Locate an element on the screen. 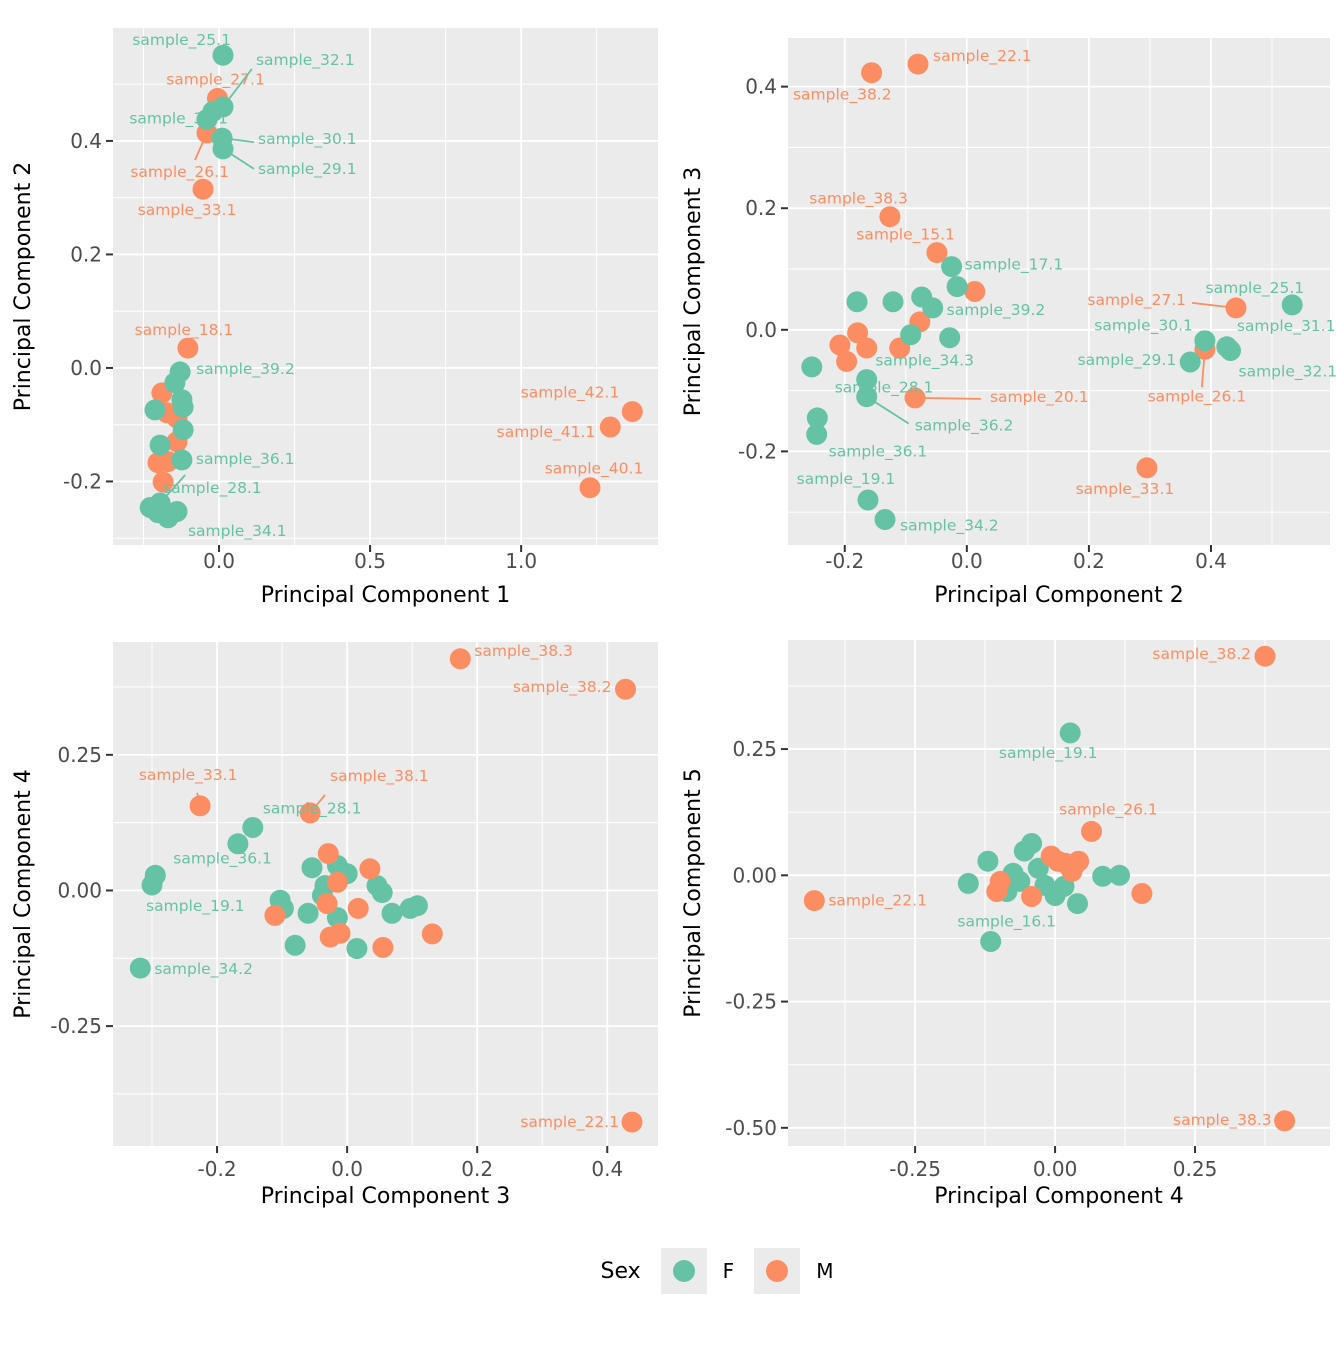 The width and height of the screenshot is (1344, 1348). point-label: sample_40.1 is located at coordinates (594, 469).